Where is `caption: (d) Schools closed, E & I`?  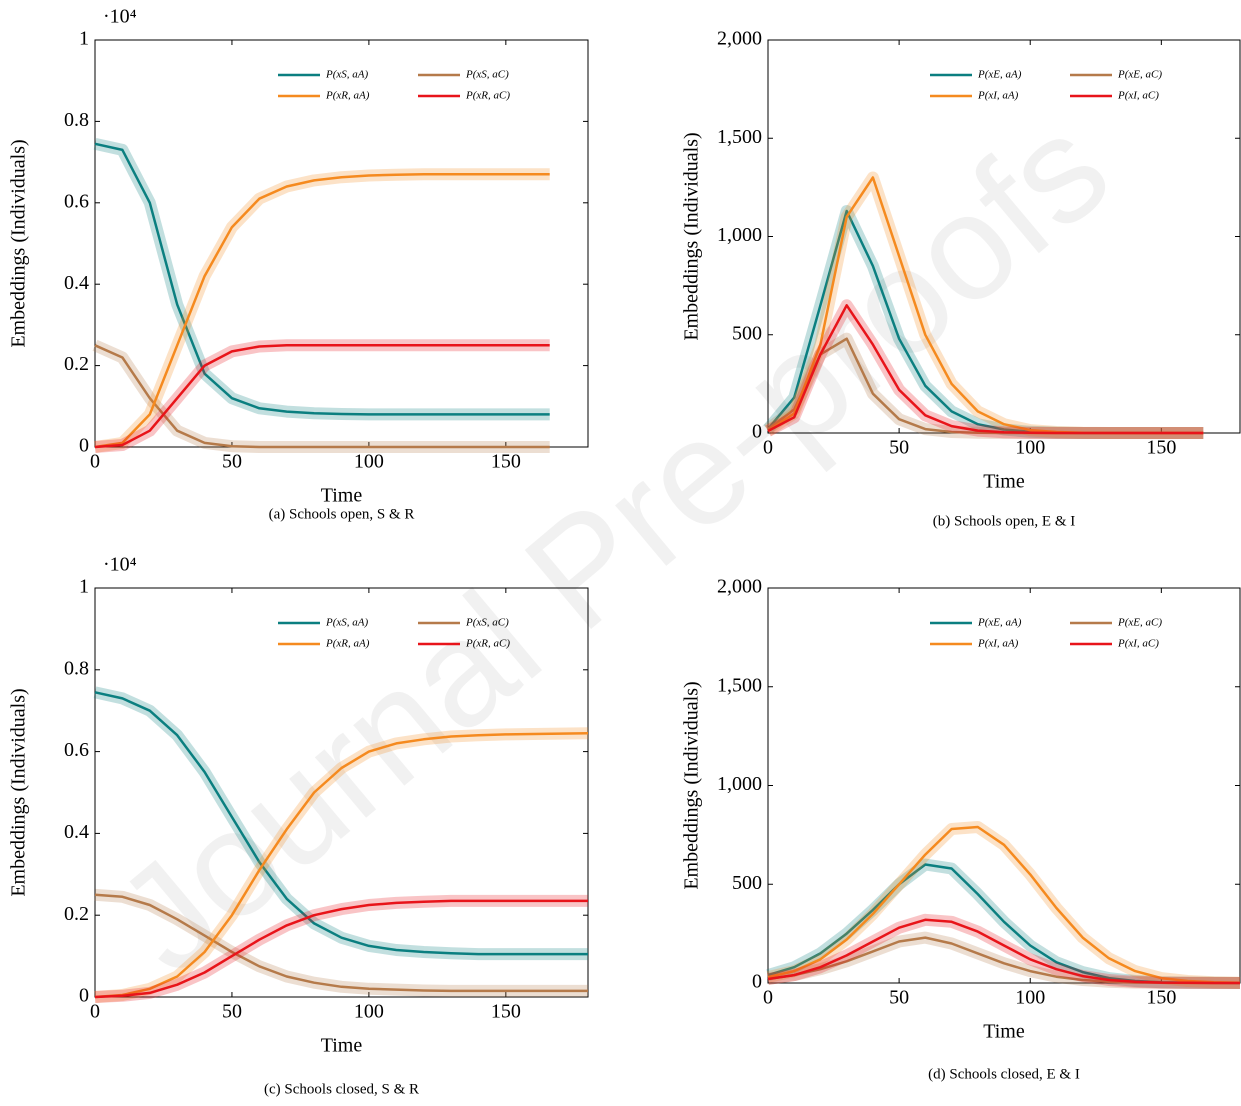
caption: (d) Schools closed, E & I is located at coordinates (1004, 1074).